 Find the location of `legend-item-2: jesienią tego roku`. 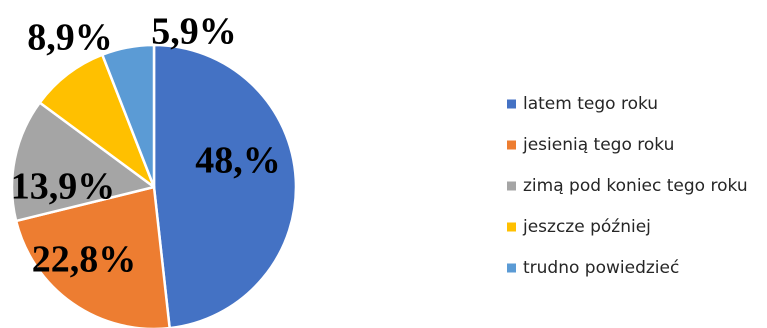

legend-item-2: jesienią tego roku is located at coordinates (590, 145).